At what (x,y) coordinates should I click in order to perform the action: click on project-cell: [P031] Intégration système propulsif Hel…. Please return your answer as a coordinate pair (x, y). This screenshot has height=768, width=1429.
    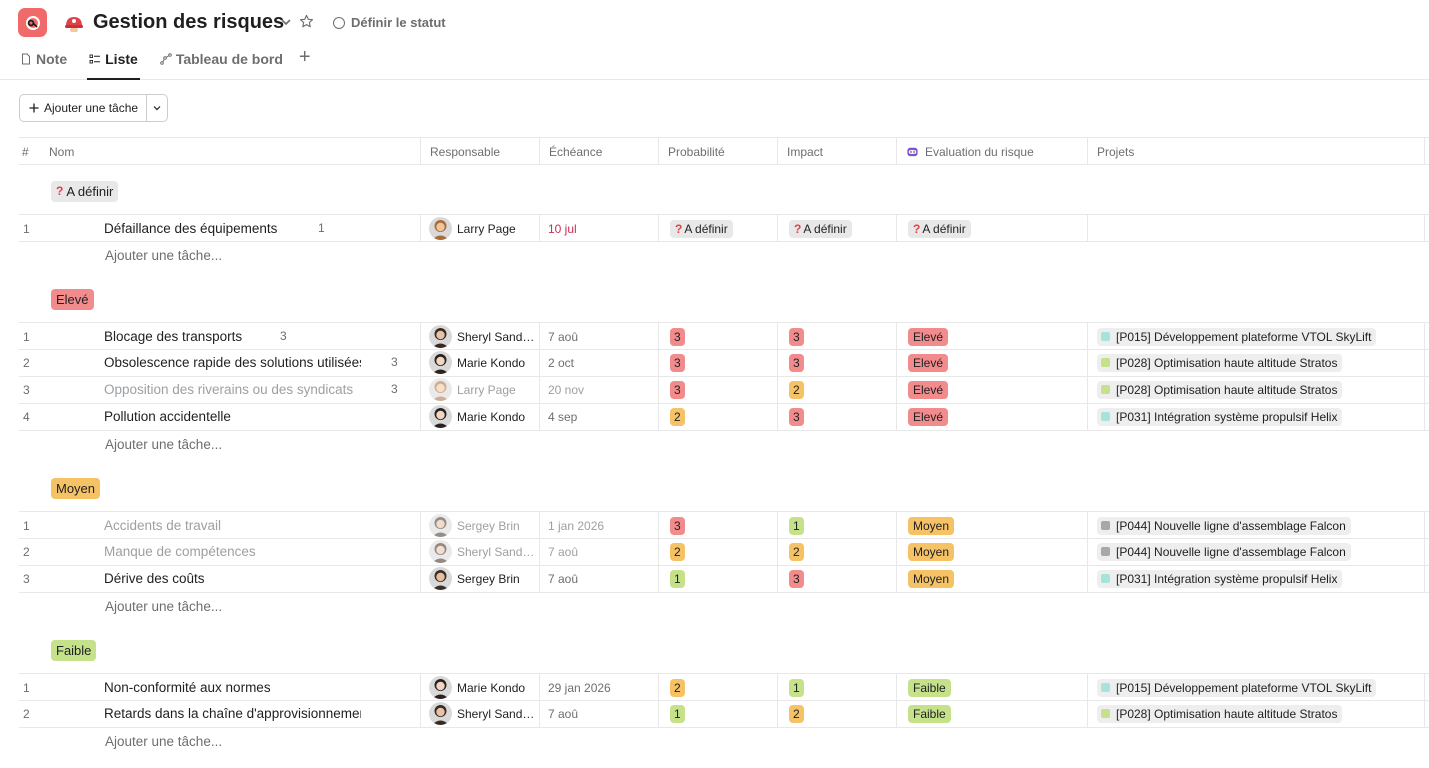
    Looking at the image, I should click on (1256, 416).